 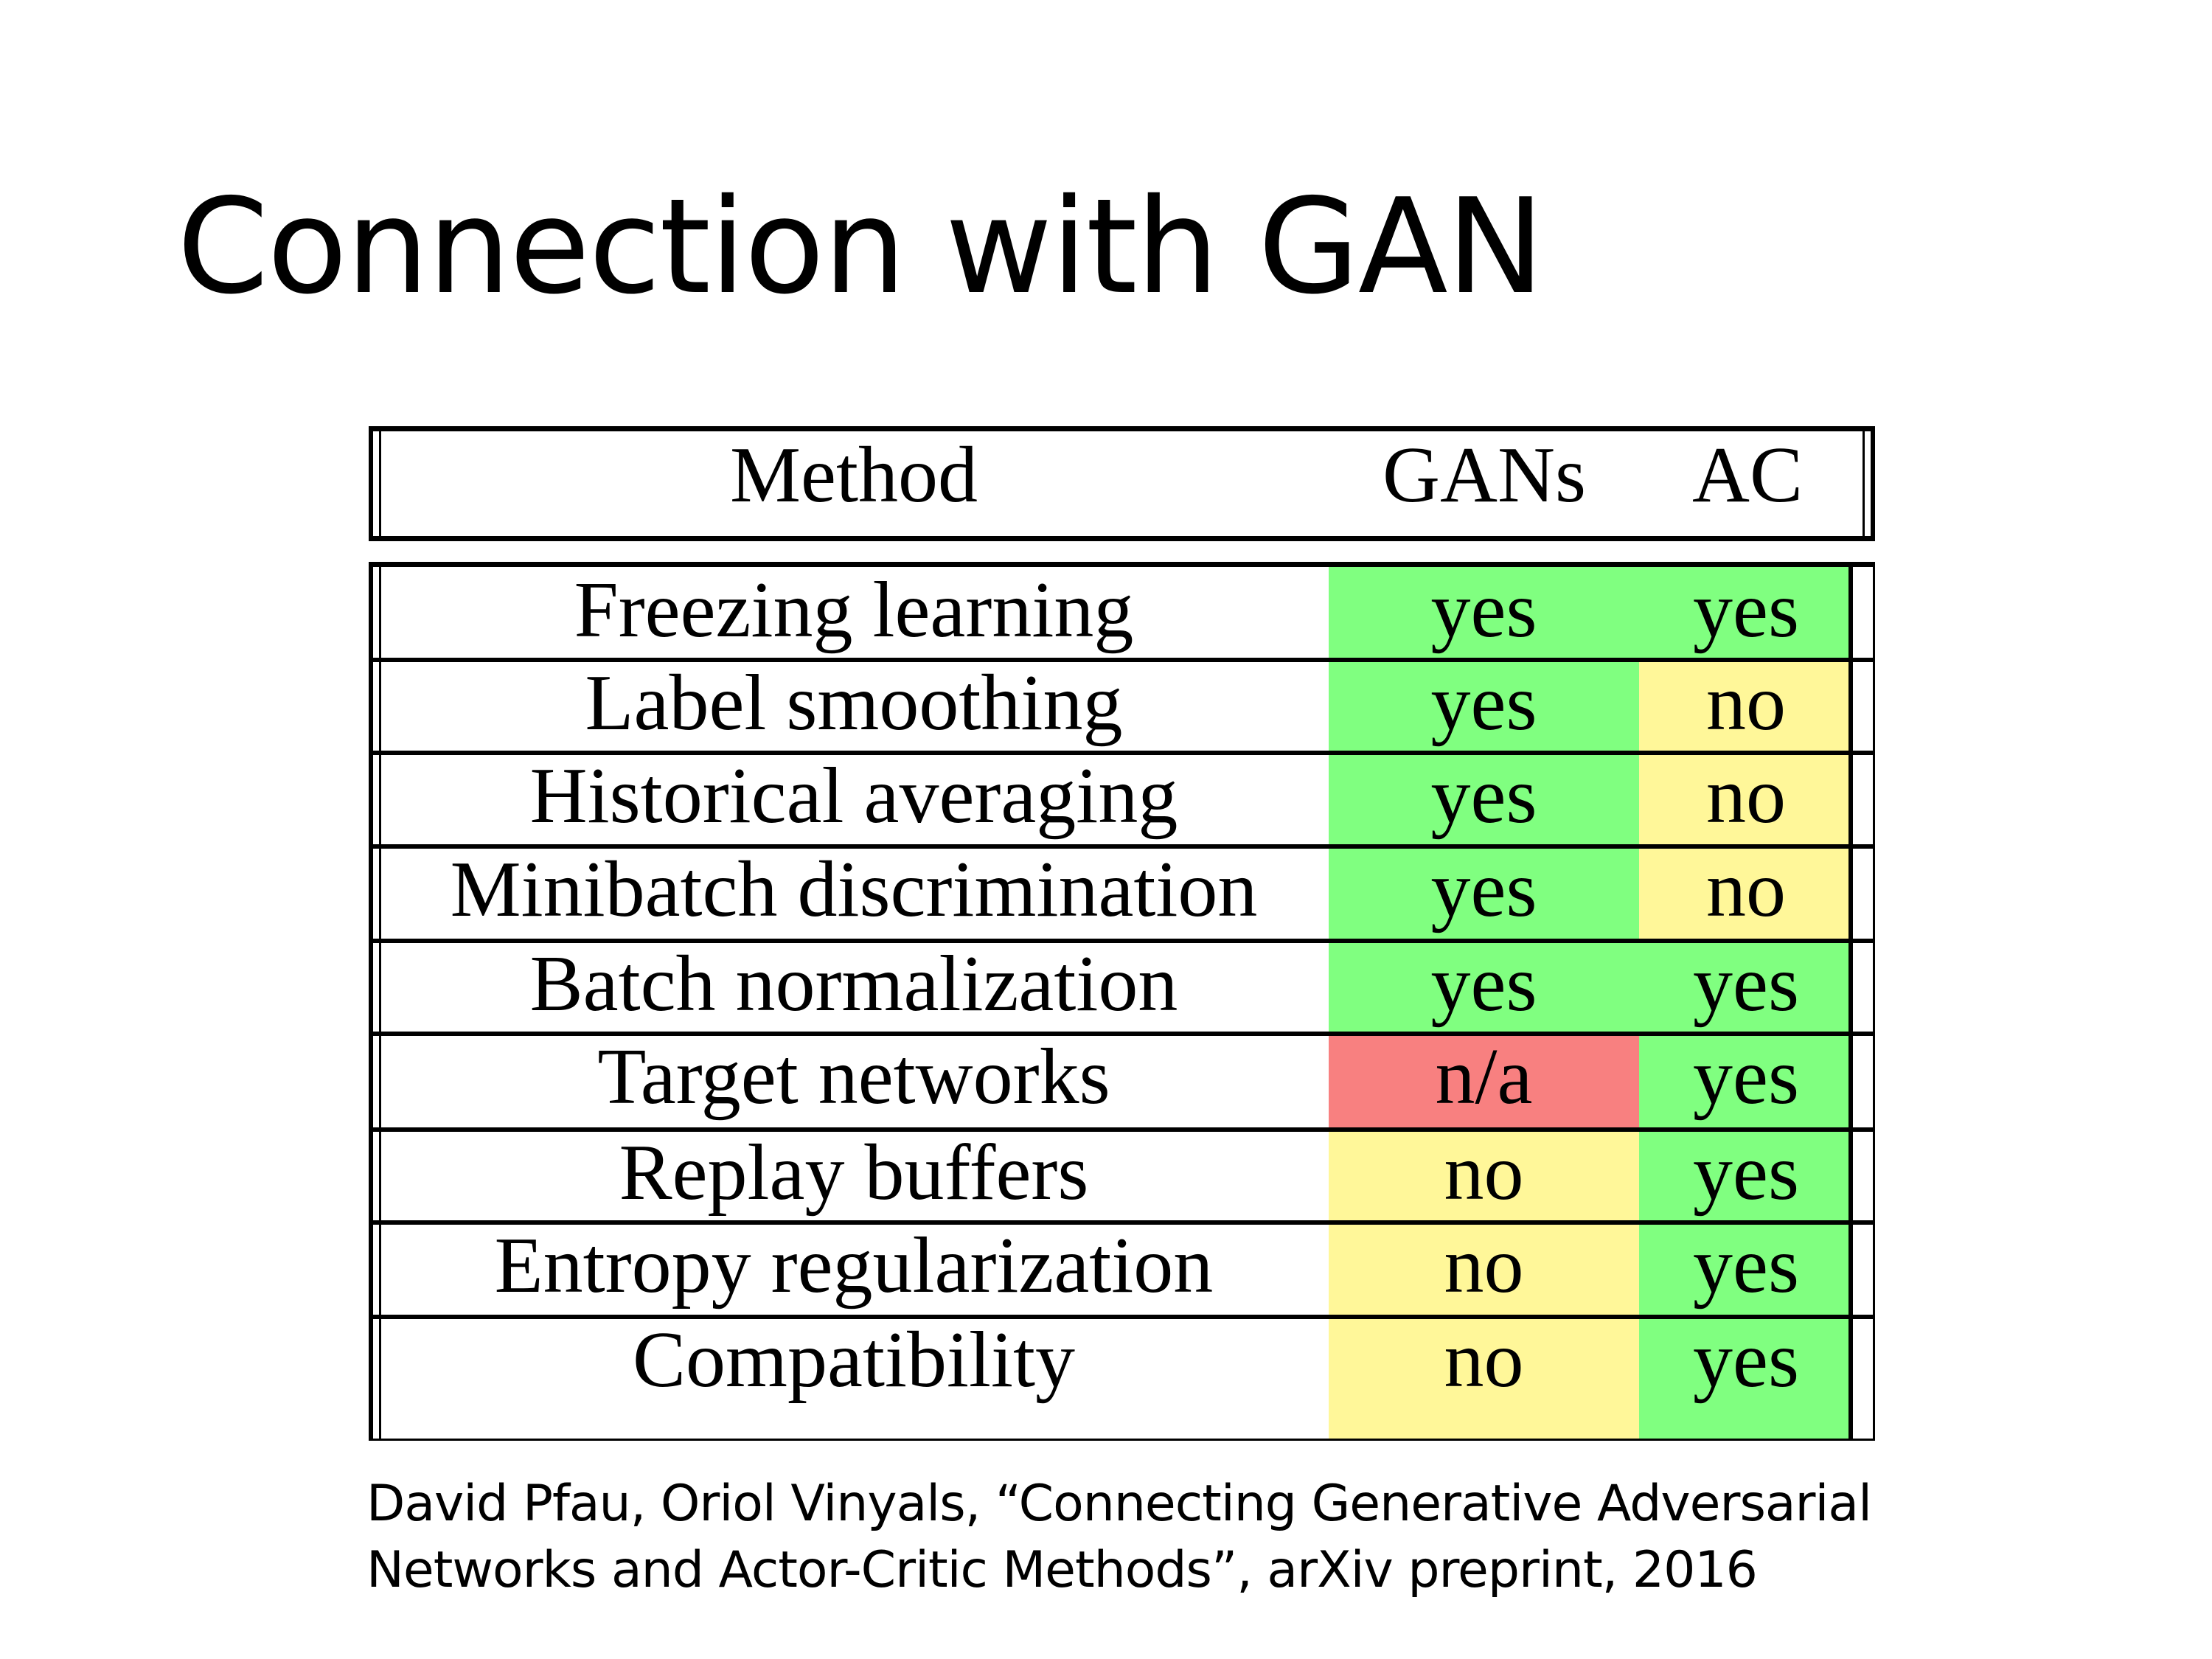 What do you see at coordinates (853, 796) in the screenshot?
I see `method-cell: Historical averaging` at bounding box center [853, 796].